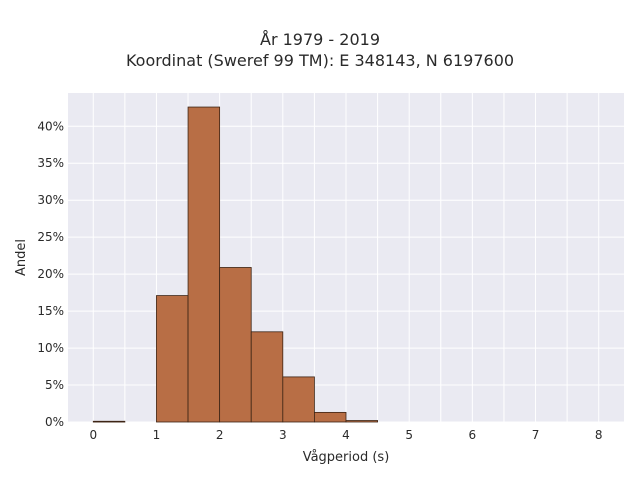  I want to click on y-tick-label: 40%, so click(50, 126).